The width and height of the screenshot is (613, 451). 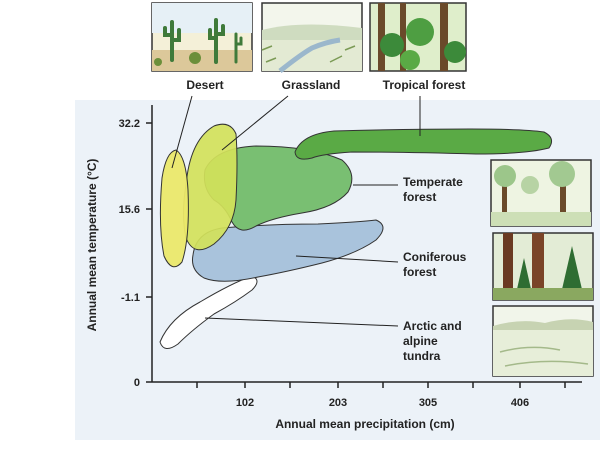 I want to click on grassland-illustration-icon, so click(x=312, y=37).